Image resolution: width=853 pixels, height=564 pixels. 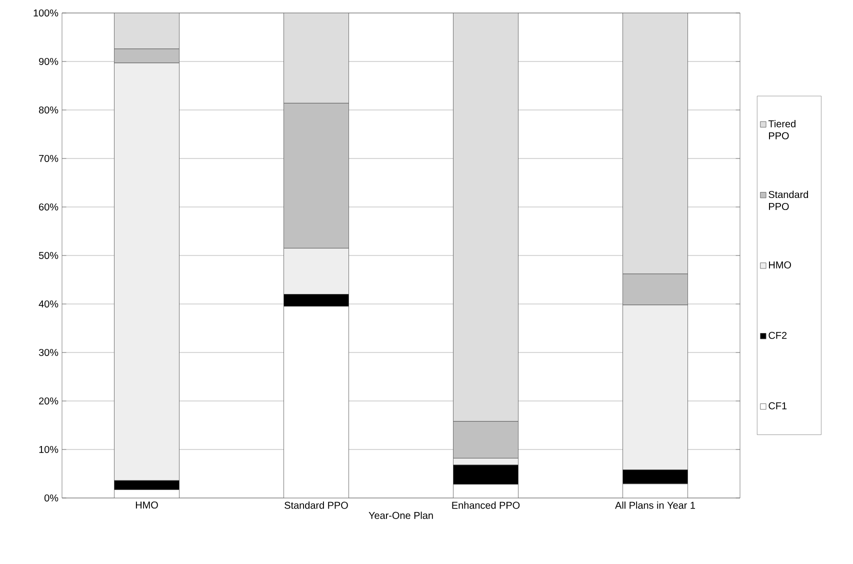 I want to click on x-tick-label: Standard PPO, so click(x=316, y=505).